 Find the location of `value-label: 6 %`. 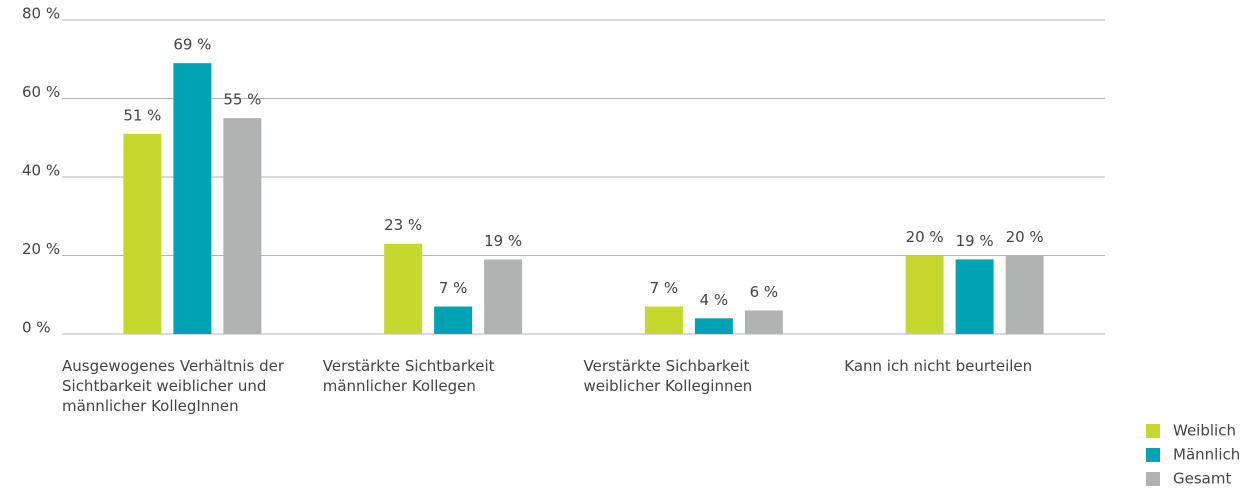

value-label: 6 % is located at coordinates (764, 292).